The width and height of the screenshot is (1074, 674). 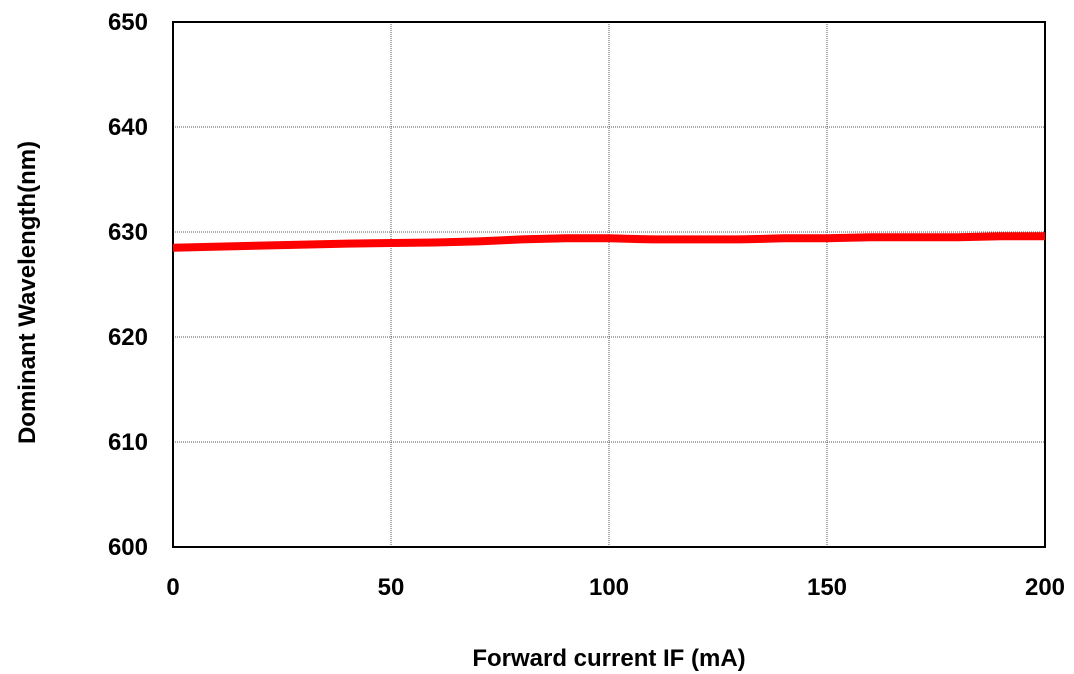 I want to click on y-tick-label-3: 630, so click(x=128, y=232).